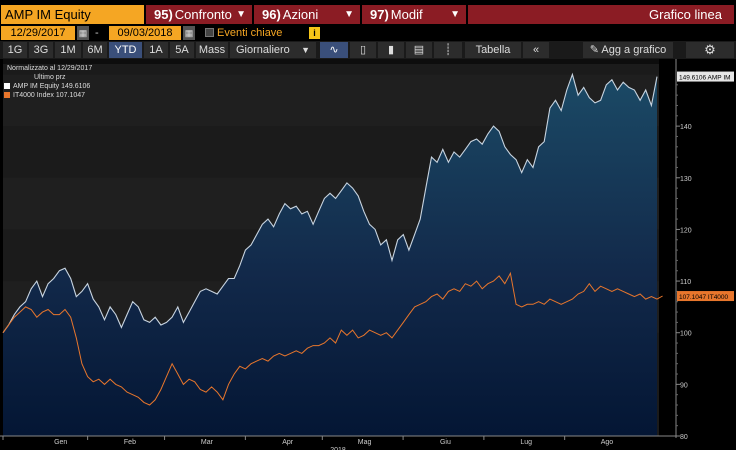  What do you see at coordinates (406, 14) in the screenshot?
I see `edit-button-label: Modif` at bounding box center [406, 14].